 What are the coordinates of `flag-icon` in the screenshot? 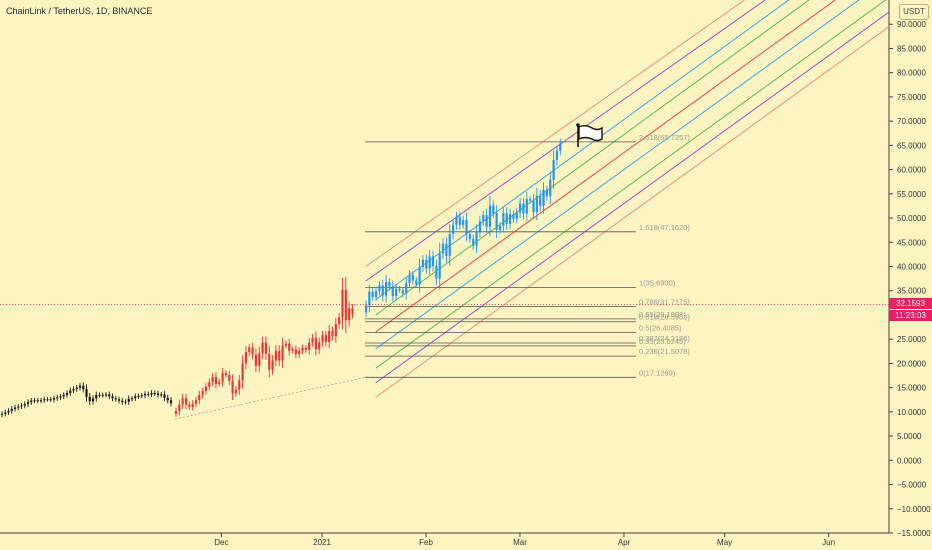 It's located at (589, 135).